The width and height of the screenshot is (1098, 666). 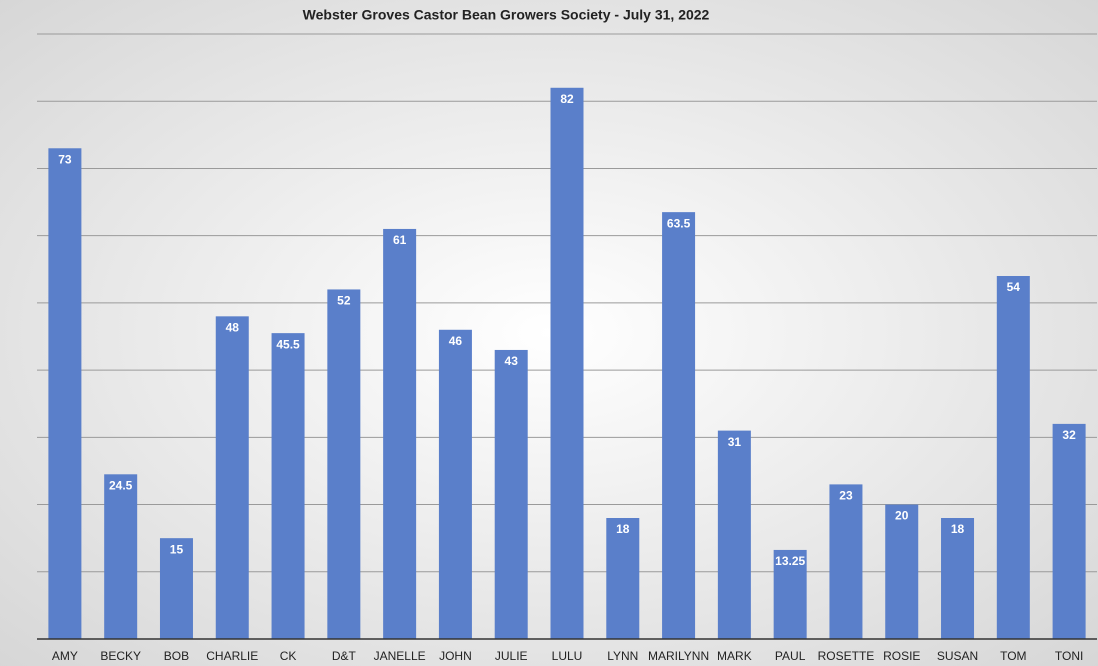 What do you see at coordinates (232, 656) in the screenshot?
I see `x-tick-label: CHARLIE` at bounding box center [232, 656].